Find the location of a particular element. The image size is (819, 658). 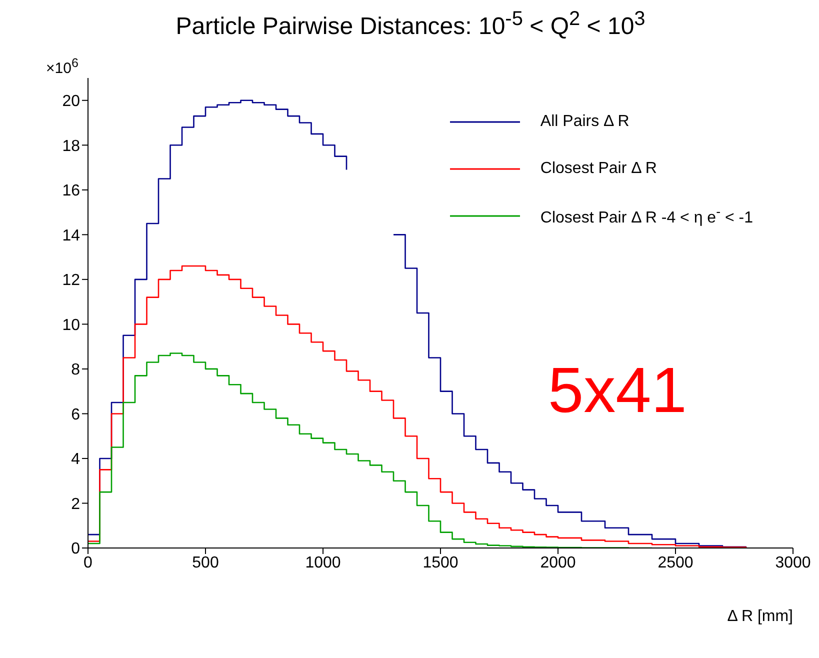

chart-title: Particle Pairwise Distances: 10$^{-5}$ < Q$^{2}$ < 10$^{3}$ is located at coordinates (411, 24).